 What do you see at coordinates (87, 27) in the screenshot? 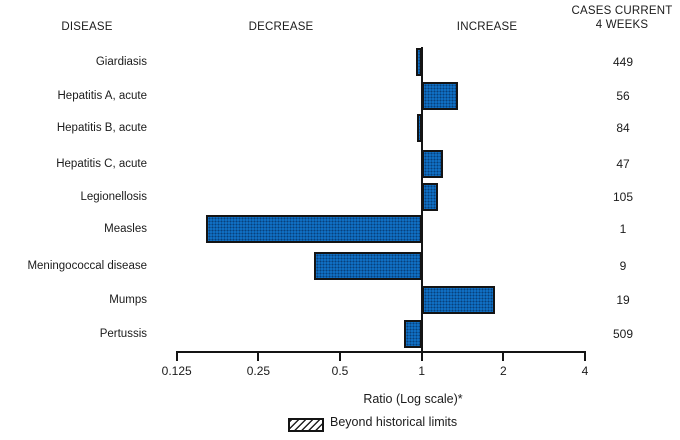
I see `column-header-disease: DISEASE` at bounding box center [87, 27].